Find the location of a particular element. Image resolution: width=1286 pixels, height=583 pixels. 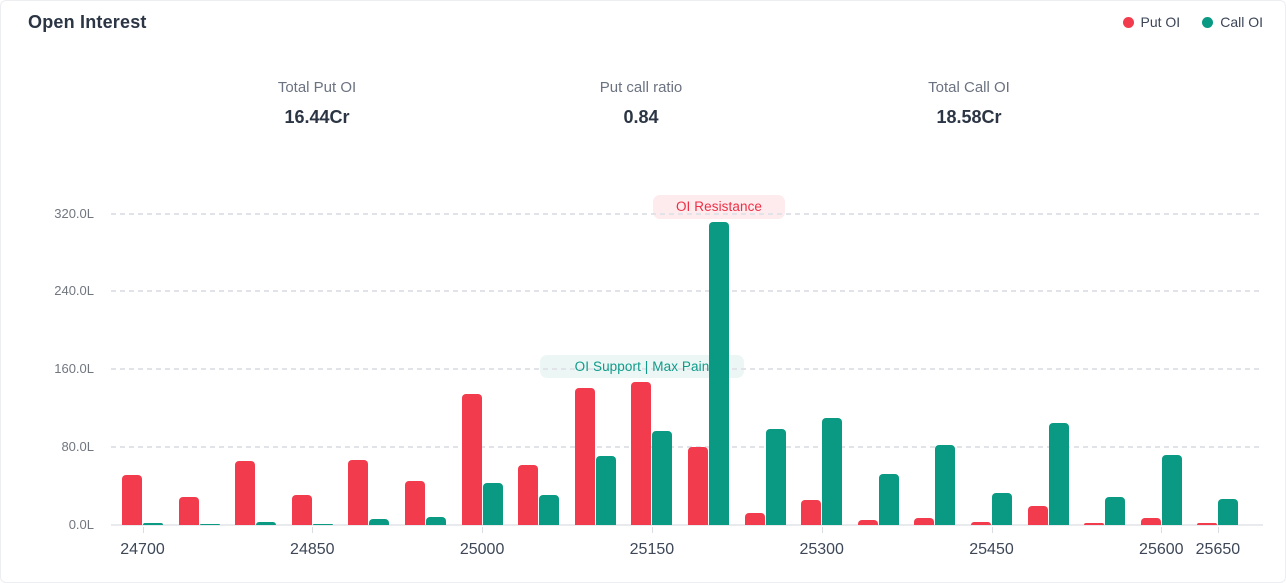

stat-label: Put call ratio is located at coordinates (641, 87).